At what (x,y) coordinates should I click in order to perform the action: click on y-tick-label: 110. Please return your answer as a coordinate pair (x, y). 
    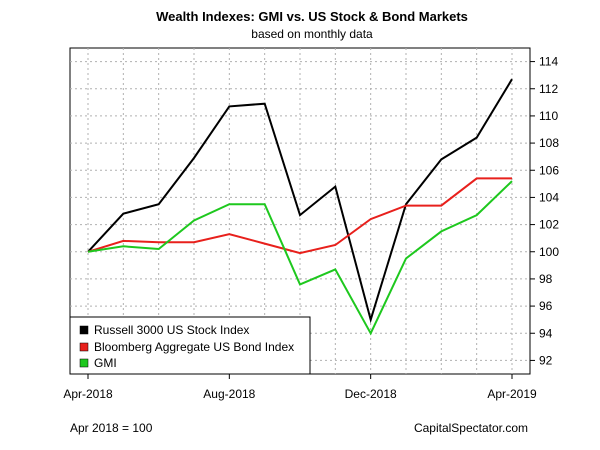
    Looking at the image, I should click on (548, 116).